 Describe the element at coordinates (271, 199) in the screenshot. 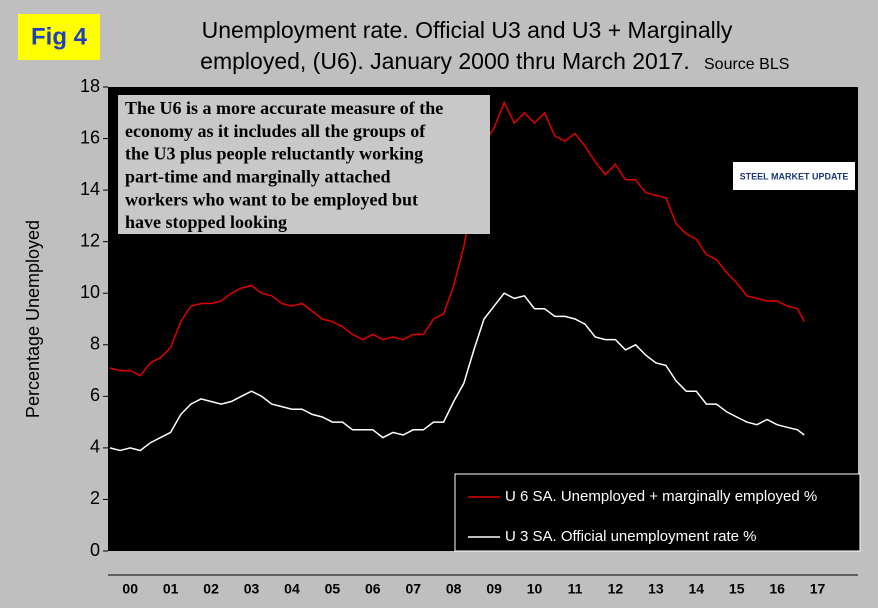

I see `annotation-line: workers who want to be employed but` at that location.